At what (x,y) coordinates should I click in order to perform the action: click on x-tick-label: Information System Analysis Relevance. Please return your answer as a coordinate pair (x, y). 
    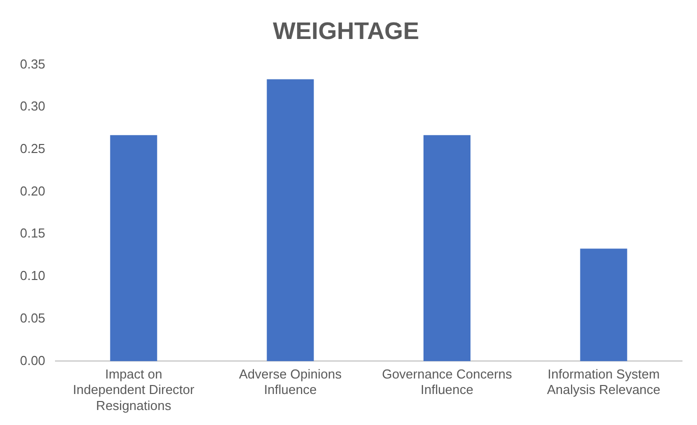
    Looking at the image, I should click on (603, 382).